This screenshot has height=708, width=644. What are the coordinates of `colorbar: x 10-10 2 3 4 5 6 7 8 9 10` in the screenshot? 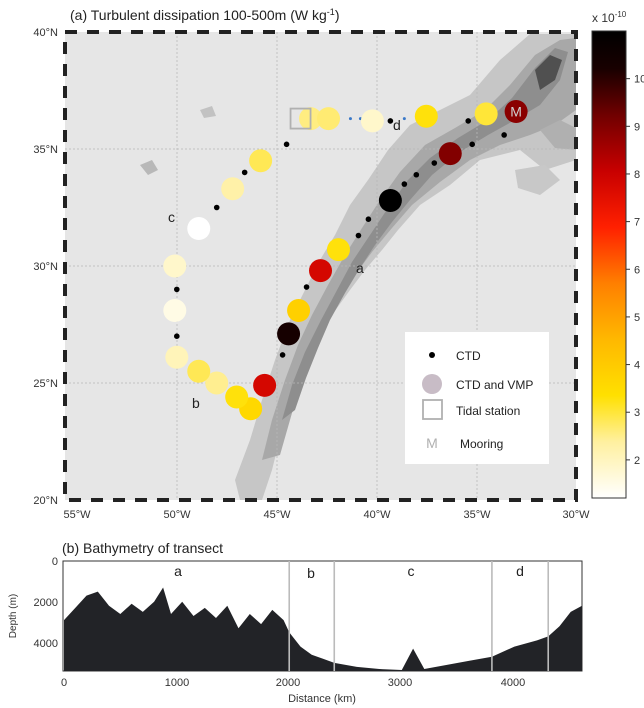 It's located at (617, 254).